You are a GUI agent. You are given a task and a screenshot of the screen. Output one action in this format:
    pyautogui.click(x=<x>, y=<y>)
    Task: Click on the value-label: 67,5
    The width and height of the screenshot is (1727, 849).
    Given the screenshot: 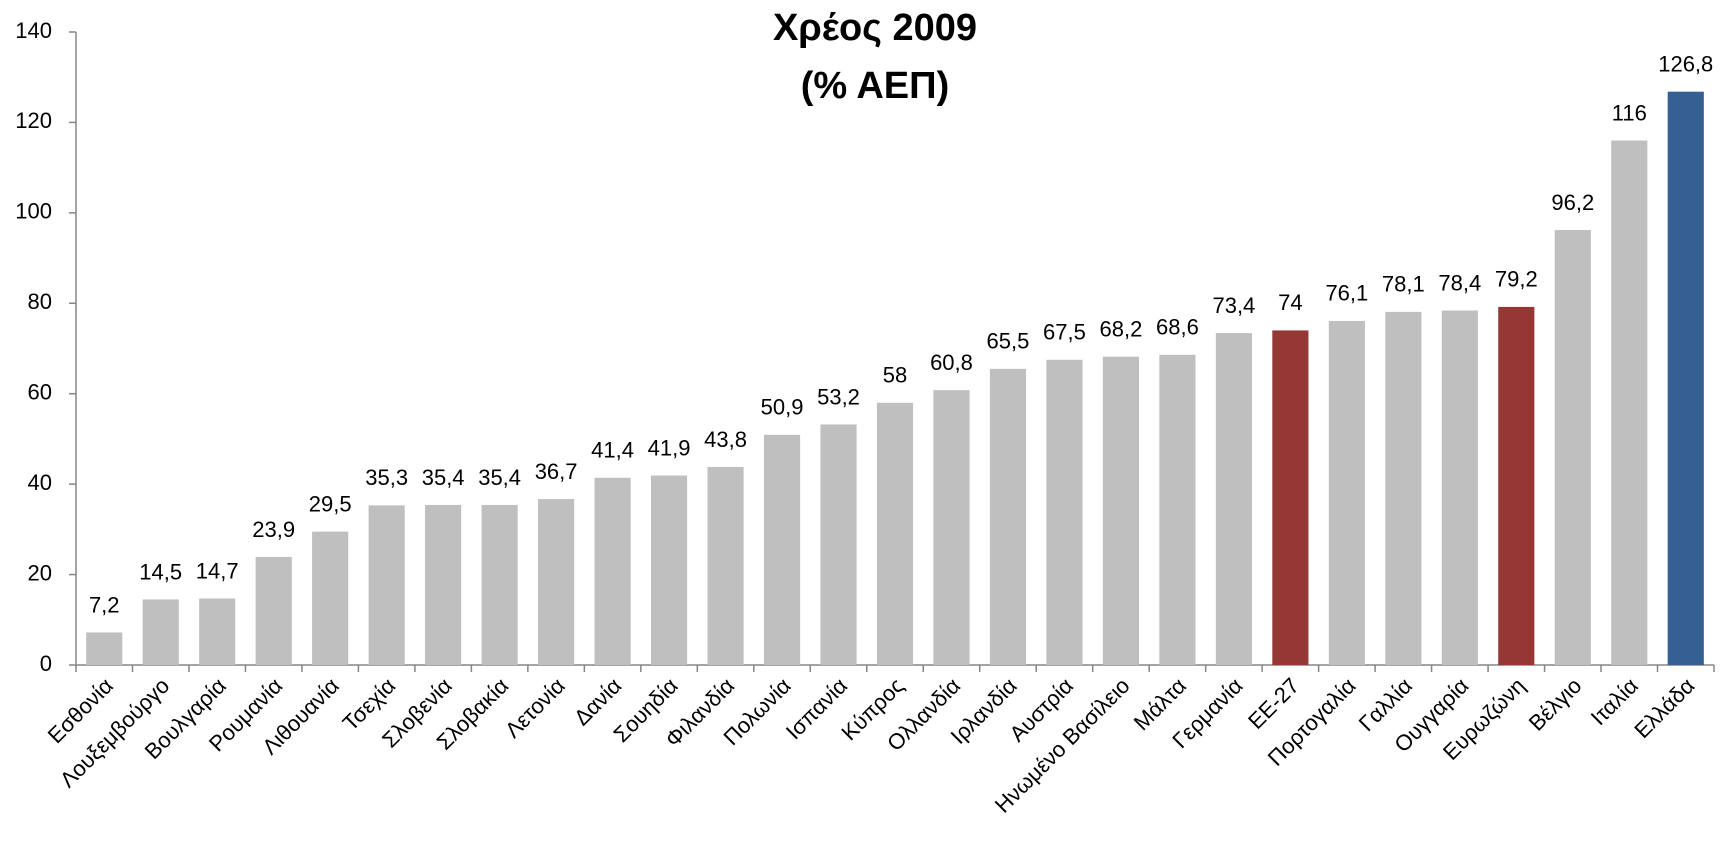 What is the action you would take?
    pyautogui.click(x=1064, y=332)
    